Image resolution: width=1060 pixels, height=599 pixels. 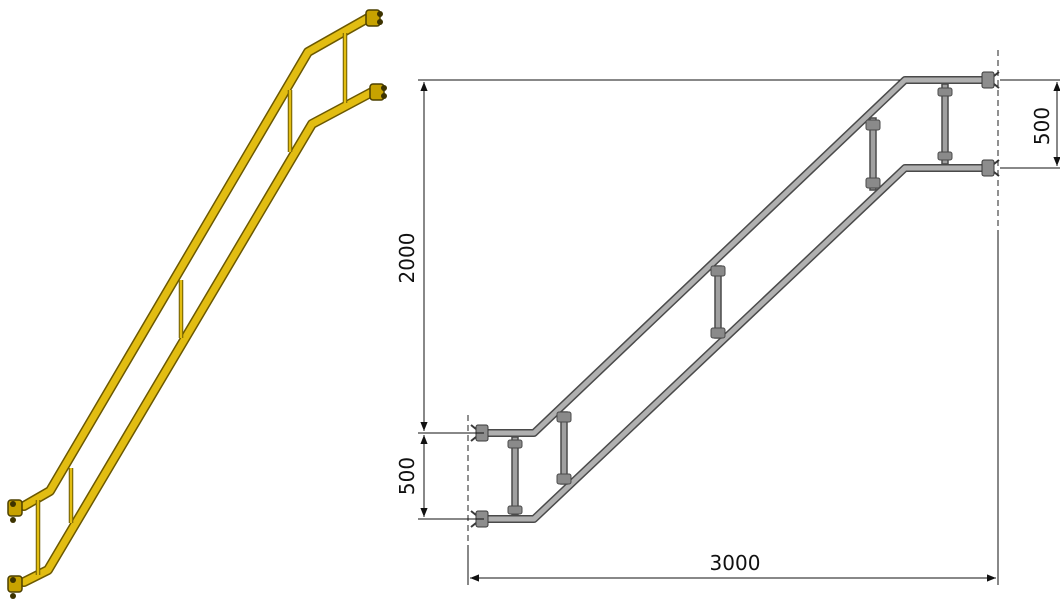 I want to click on coupler-top-lower, so click(x=378, y=92).